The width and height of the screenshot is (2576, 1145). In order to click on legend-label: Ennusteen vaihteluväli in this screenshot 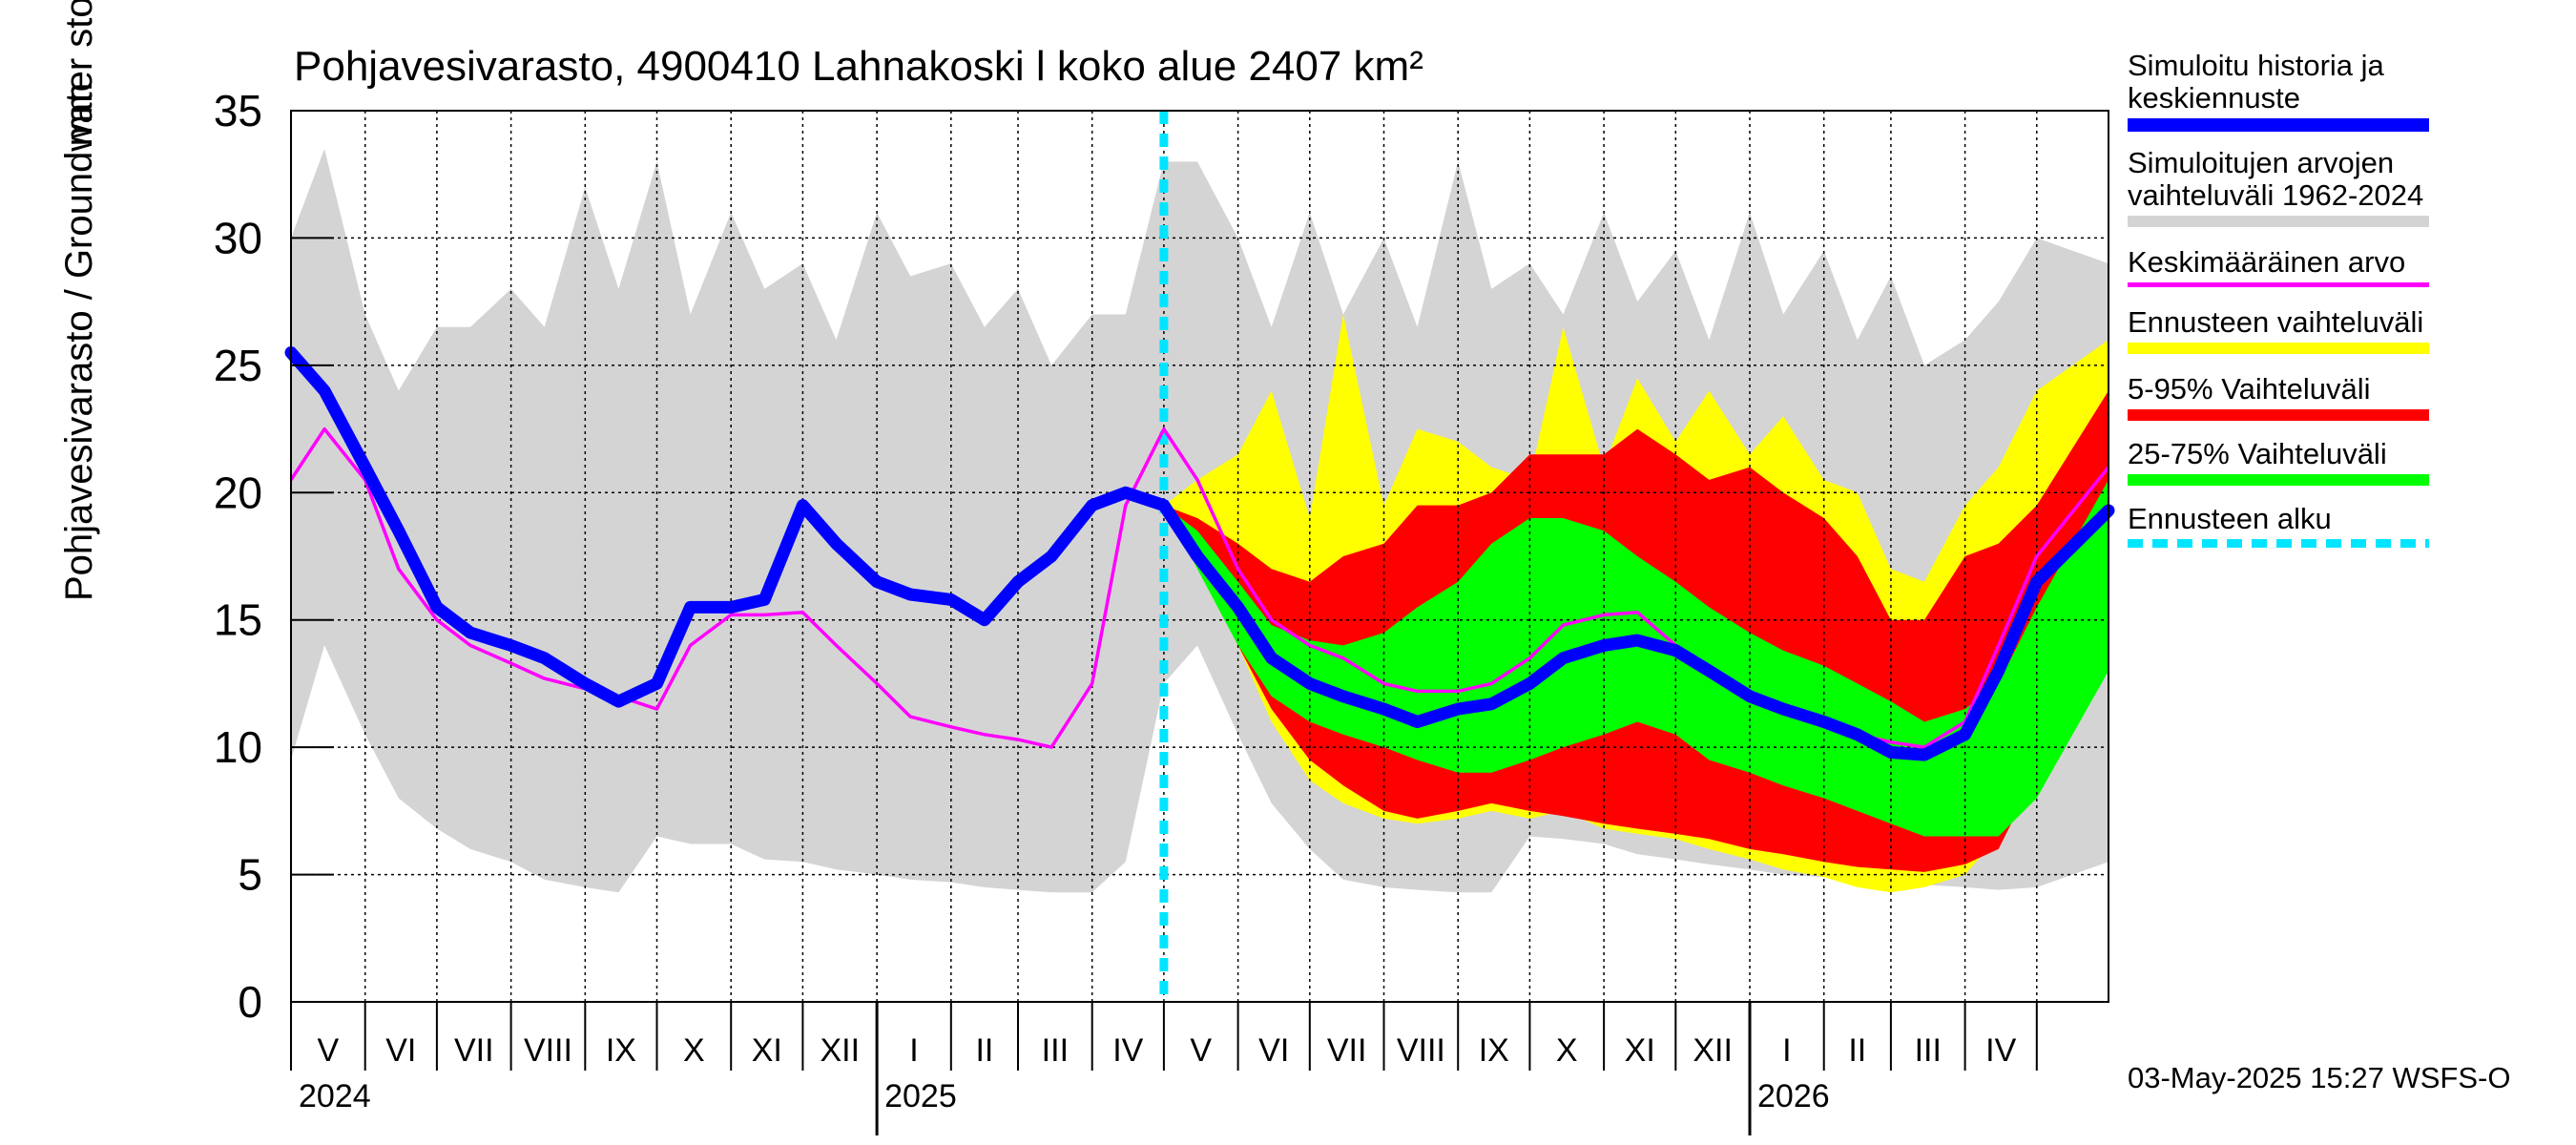, I will do `click(2276, 322)`.